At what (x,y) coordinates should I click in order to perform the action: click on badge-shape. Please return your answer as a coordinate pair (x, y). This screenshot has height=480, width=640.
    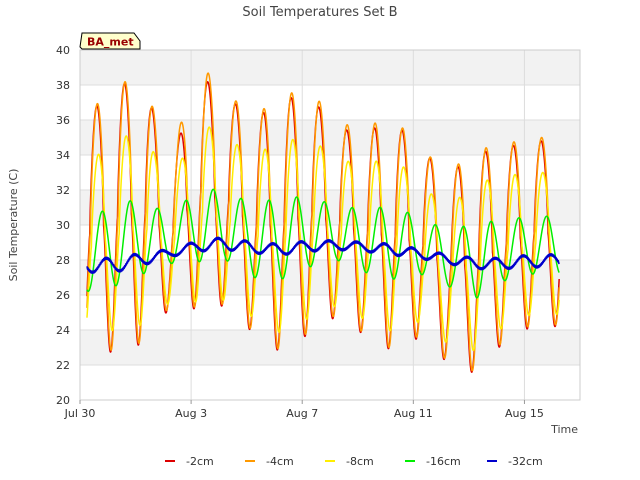
    Looking at the image, I should click on (110, 41).